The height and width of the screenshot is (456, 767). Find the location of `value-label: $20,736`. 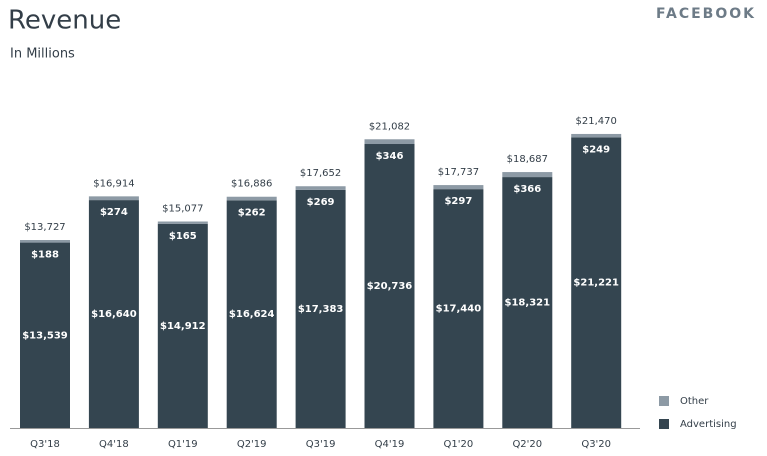

value-label: $20,736 is located at coordinates (390, 286).